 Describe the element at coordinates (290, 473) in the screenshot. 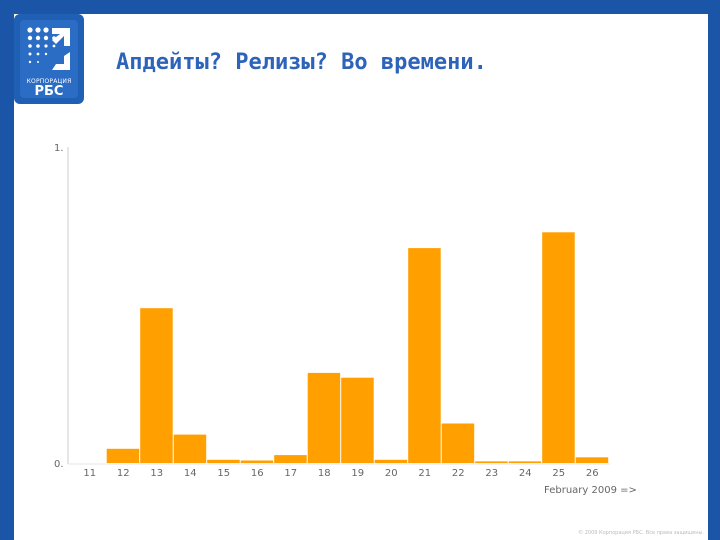

I see `x-tick-label: 17` at that location.